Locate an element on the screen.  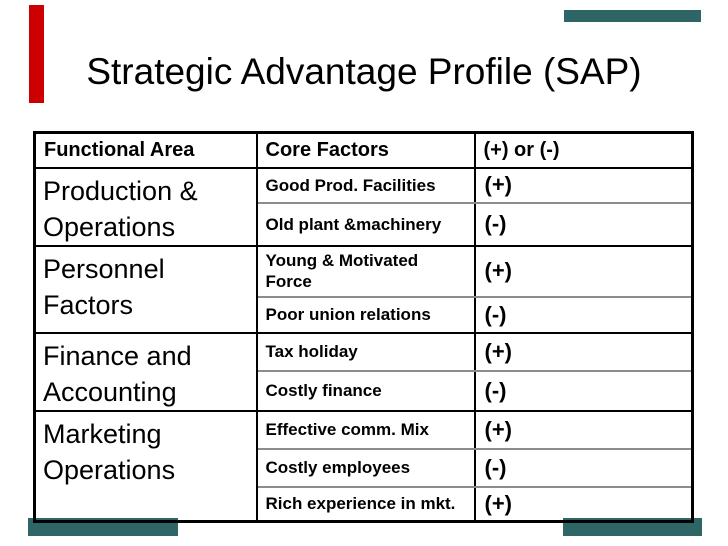
factor-cell: Old plant &machinery is located at coordinates (366, 225).